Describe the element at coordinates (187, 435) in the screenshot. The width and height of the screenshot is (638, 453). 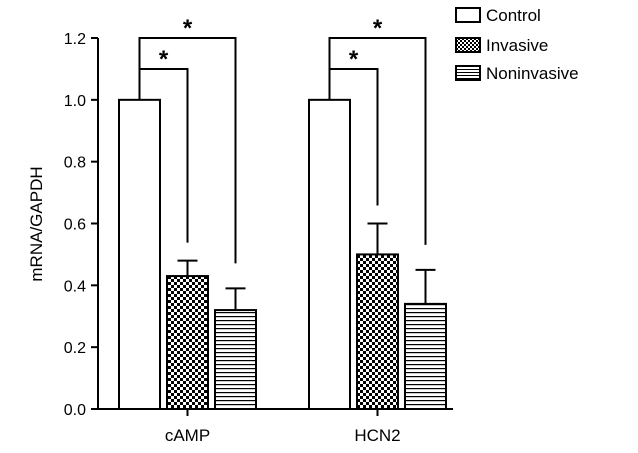
I see `x-tick-label: cAMP` at that location.